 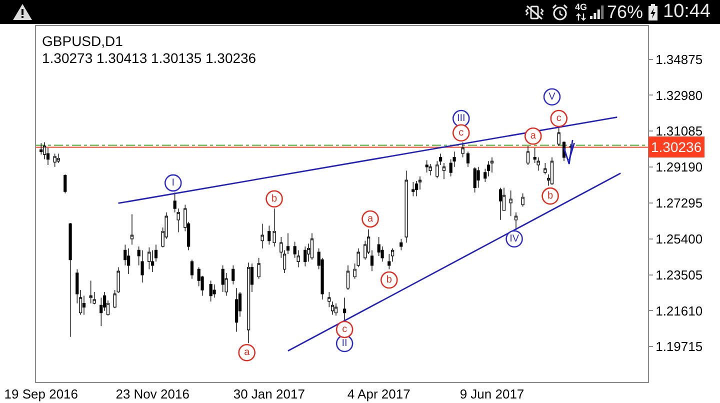 What do you see at coordinates (581, 7) in the screenshot?
I see `text: 4G` at bounding box center [581, 7].